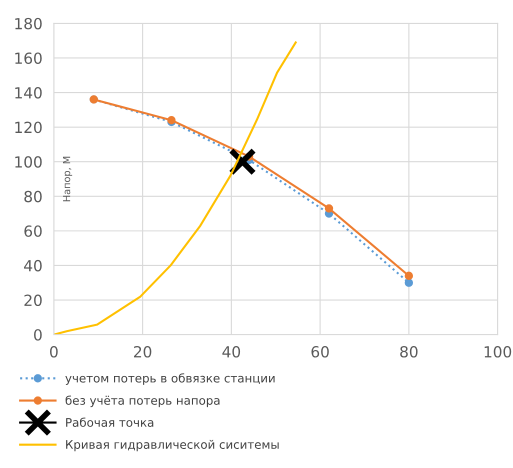 The width and height of the screenshot is (513, 468). What do you see at coordinates (28, 93) in the screenshot?
I see `y-tick-label: 140` at bounding box center [28, 93].